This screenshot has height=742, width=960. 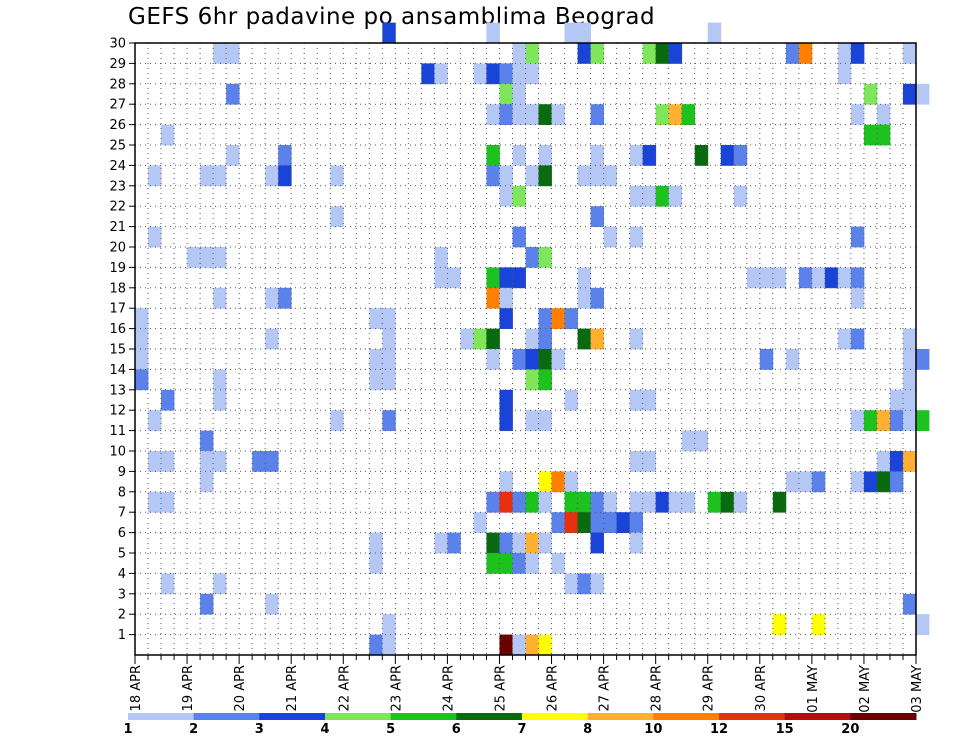 What do you see at coordinates (917, 689) in the screenshot?
I see `x-tick-label: 03 MAY` at bounding box center [917, 689].